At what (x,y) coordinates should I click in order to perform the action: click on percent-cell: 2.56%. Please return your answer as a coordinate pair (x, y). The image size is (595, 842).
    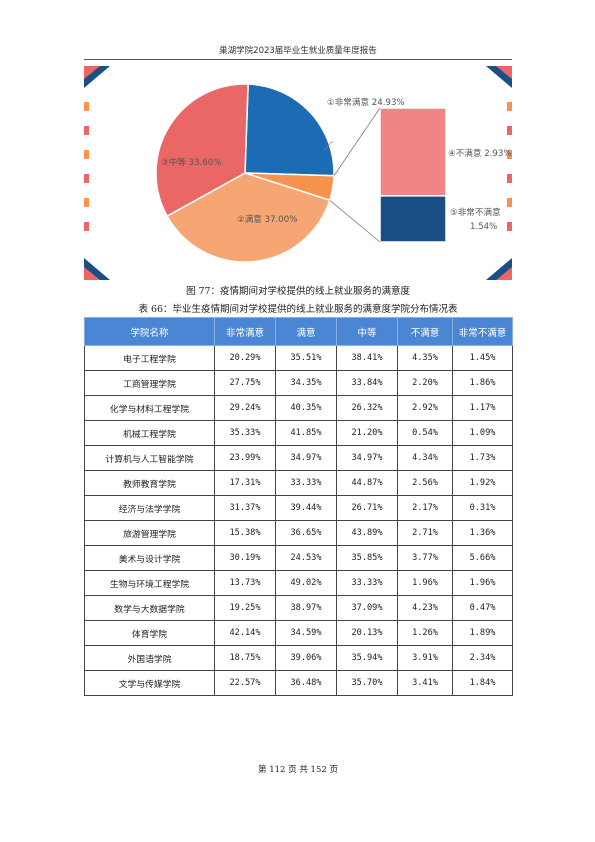
    Looking at the image, I should click on (425, 483).